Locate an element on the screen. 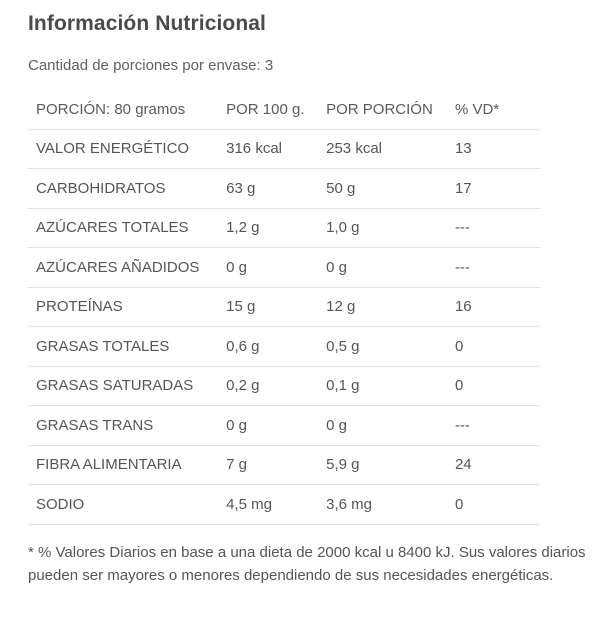 The image size is (600, 629). header-per-100g: POR 100 g. is located at coordinates (268, 110).